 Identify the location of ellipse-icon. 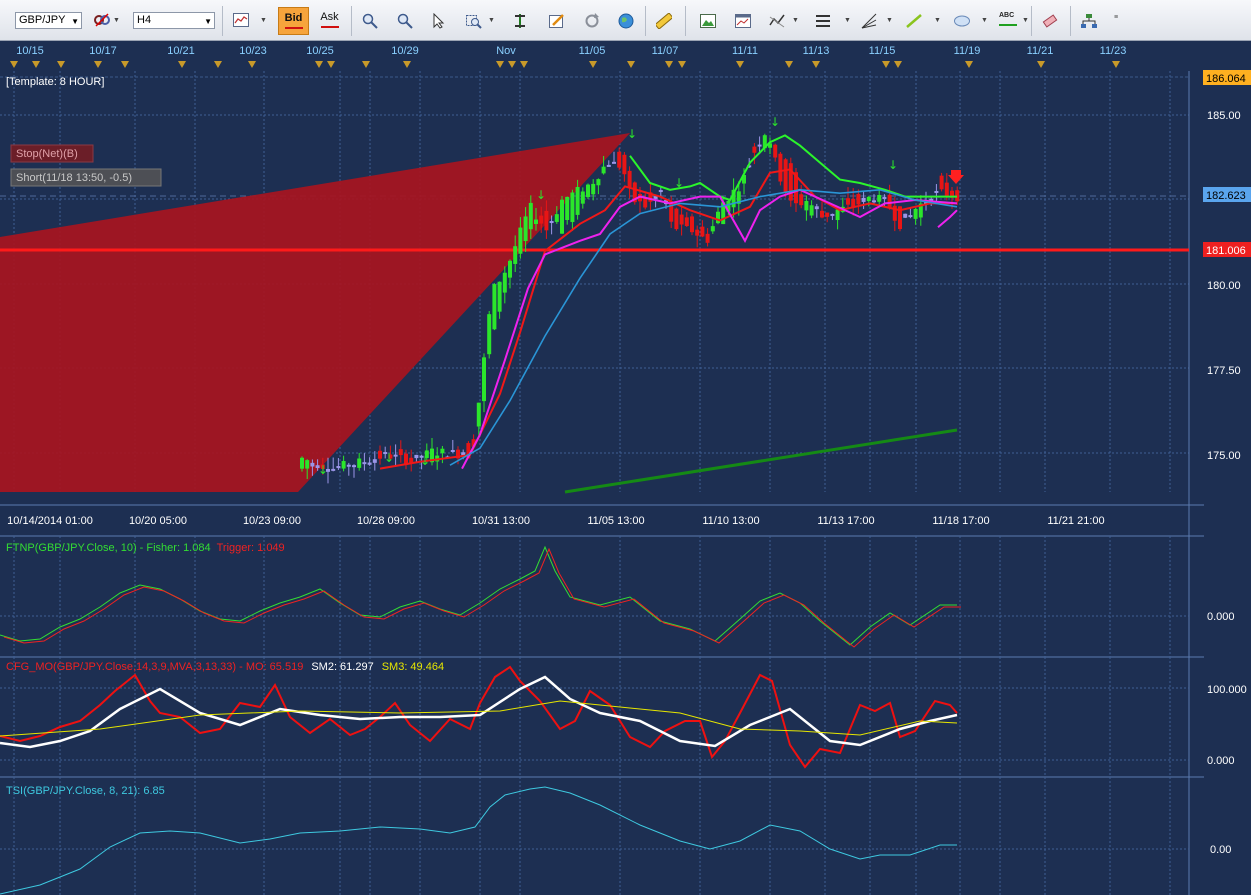
(962, 21).